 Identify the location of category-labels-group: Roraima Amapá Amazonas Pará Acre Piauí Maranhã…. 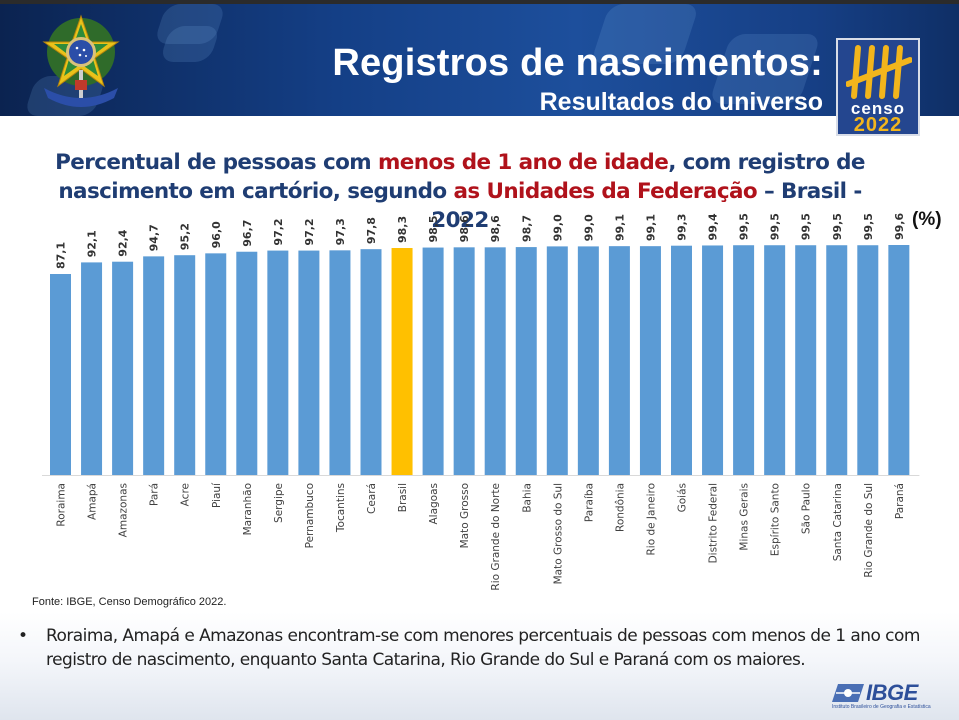
(481, 536).